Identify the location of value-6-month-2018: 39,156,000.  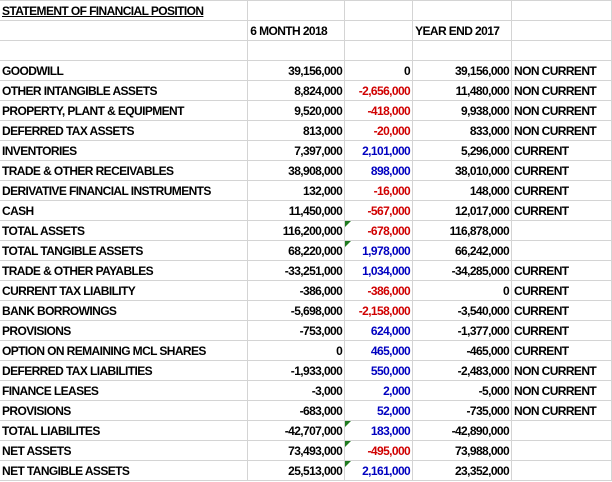
(296, 70).